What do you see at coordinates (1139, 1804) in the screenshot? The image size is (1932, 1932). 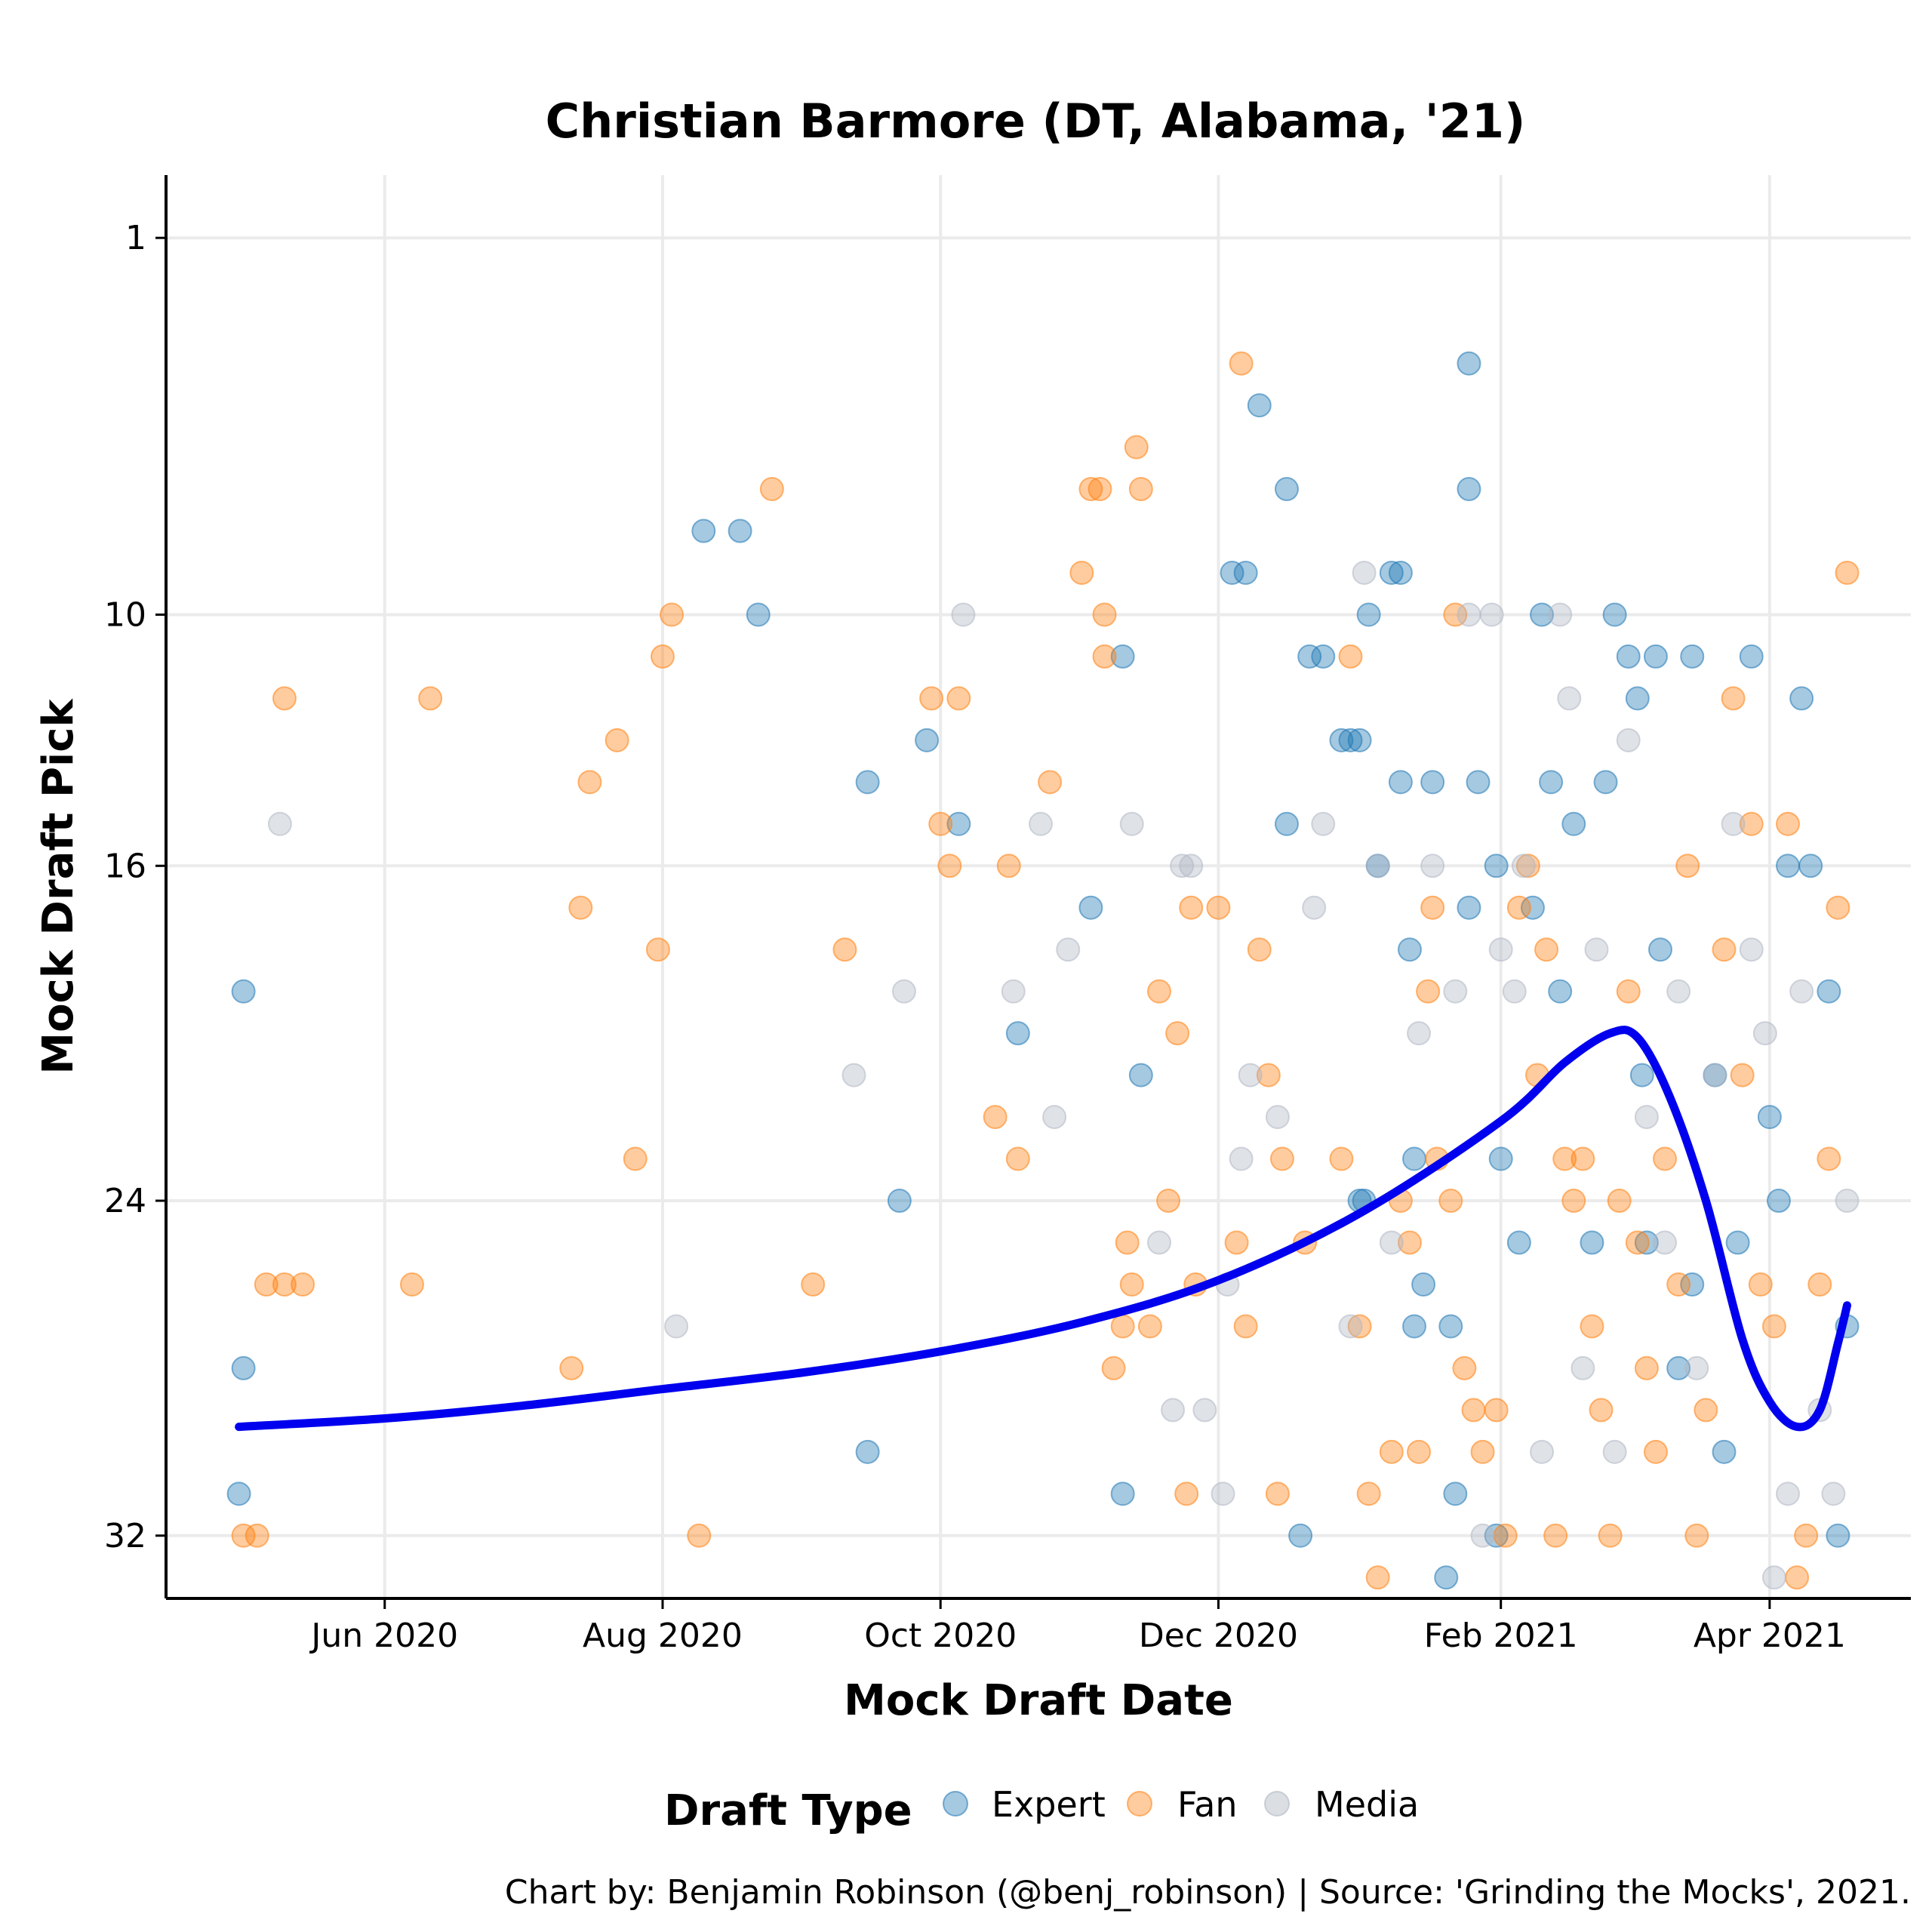 I see `legend-key-fan` at bounding box center [1139, 1804].